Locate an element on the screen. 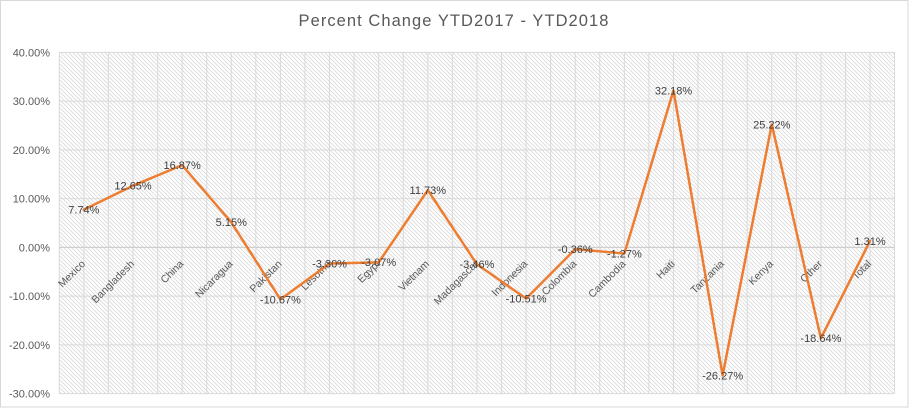 The height and width of the screenshot is (408, 909). svg-text:Percent Change YTD2017 - YTD20: Percent Change YTD2017 - YTD2018 is located at coordinates (454, 21).